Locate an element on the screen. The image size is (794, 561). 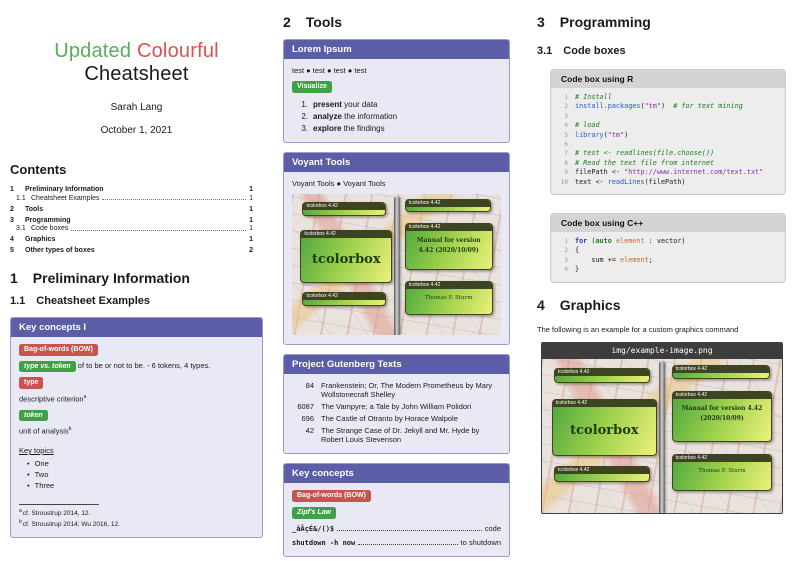
section-4-title: Graphics is located at coordinates (590, 304).